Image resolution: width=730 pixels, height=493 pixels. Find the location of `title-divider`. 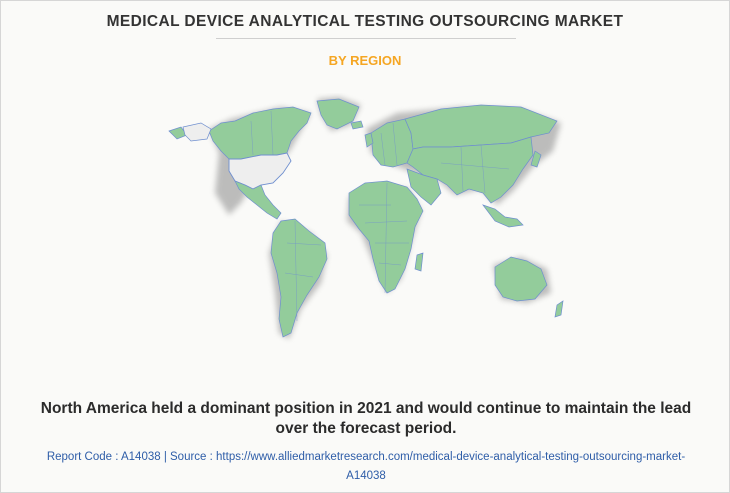

title-divider is located at coordinates (366, 38).